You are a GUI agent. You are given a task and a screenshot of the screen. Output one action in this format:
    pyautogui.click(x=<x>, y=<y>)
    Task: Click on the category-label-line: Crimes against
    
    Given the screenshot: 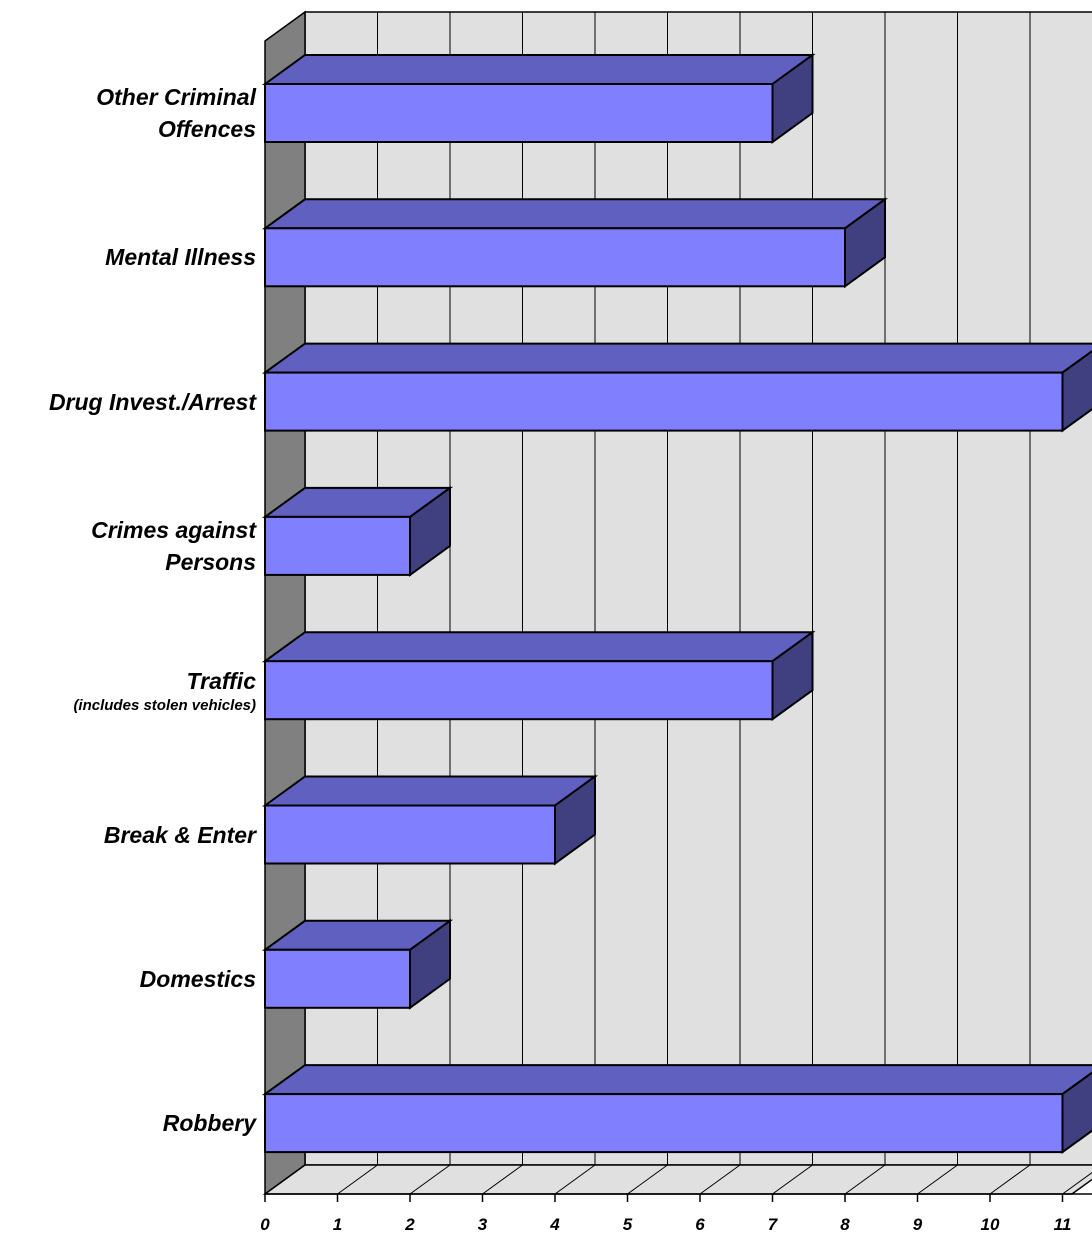 What is the action you would take?
    pyautogui.click(x=173, y=529)
    